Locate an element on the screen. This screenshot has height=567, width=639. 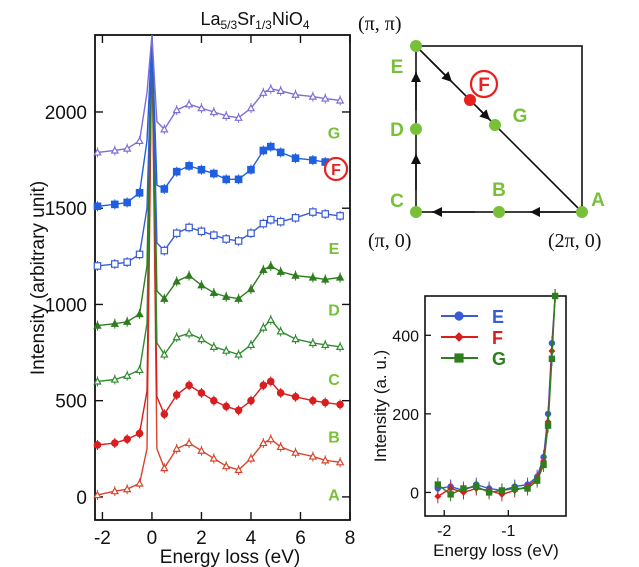
inset-series-group is located at coordinates (496, 396).